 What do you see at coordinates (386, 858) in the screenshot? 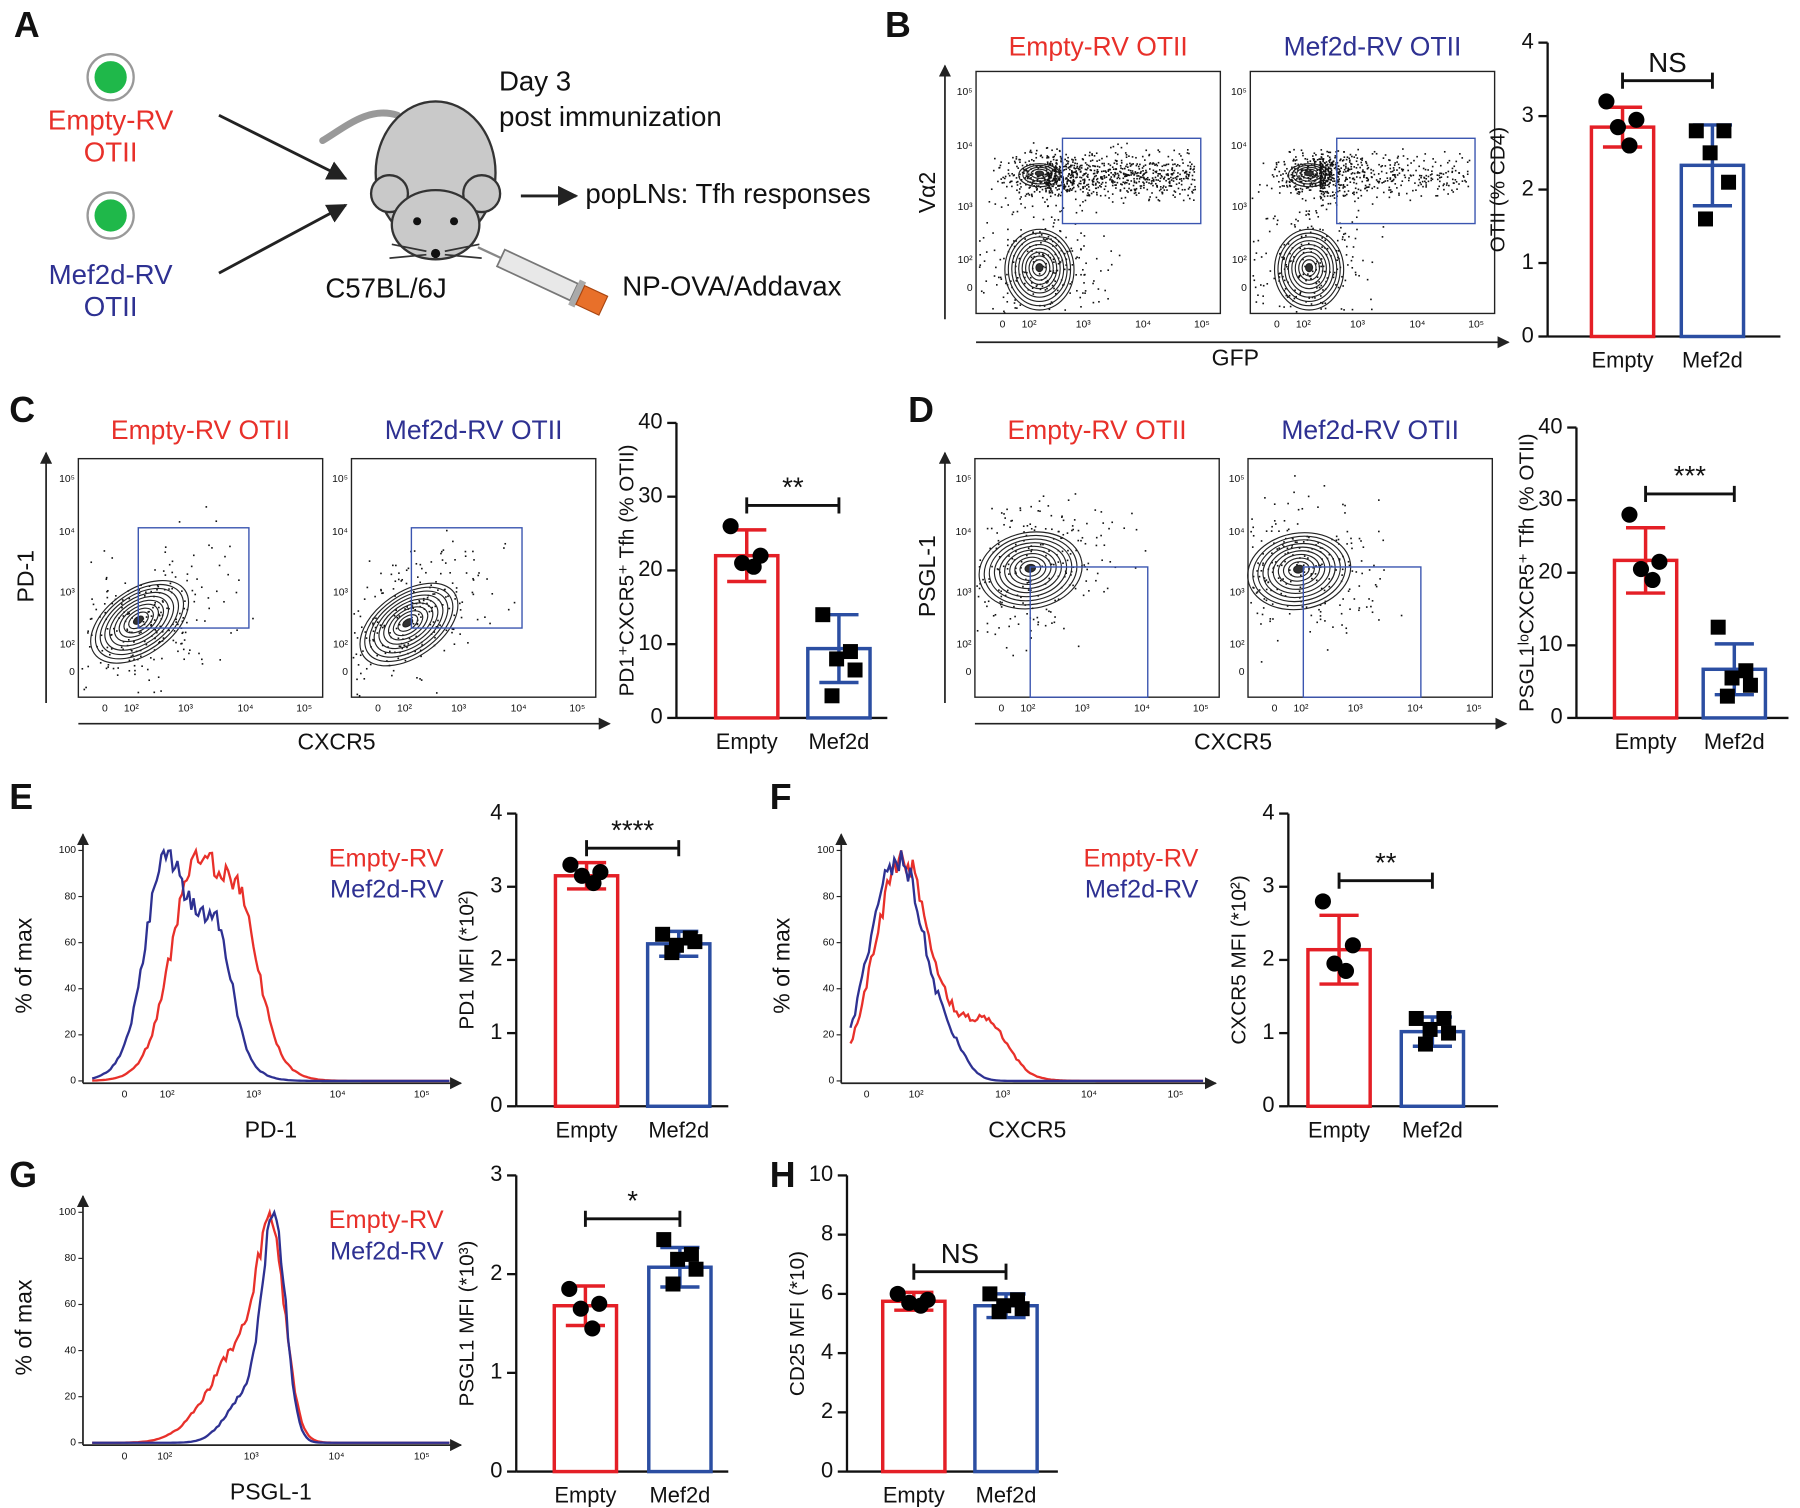
I see `legend-entry: Empty-RV` at bounding box center [386, 858].